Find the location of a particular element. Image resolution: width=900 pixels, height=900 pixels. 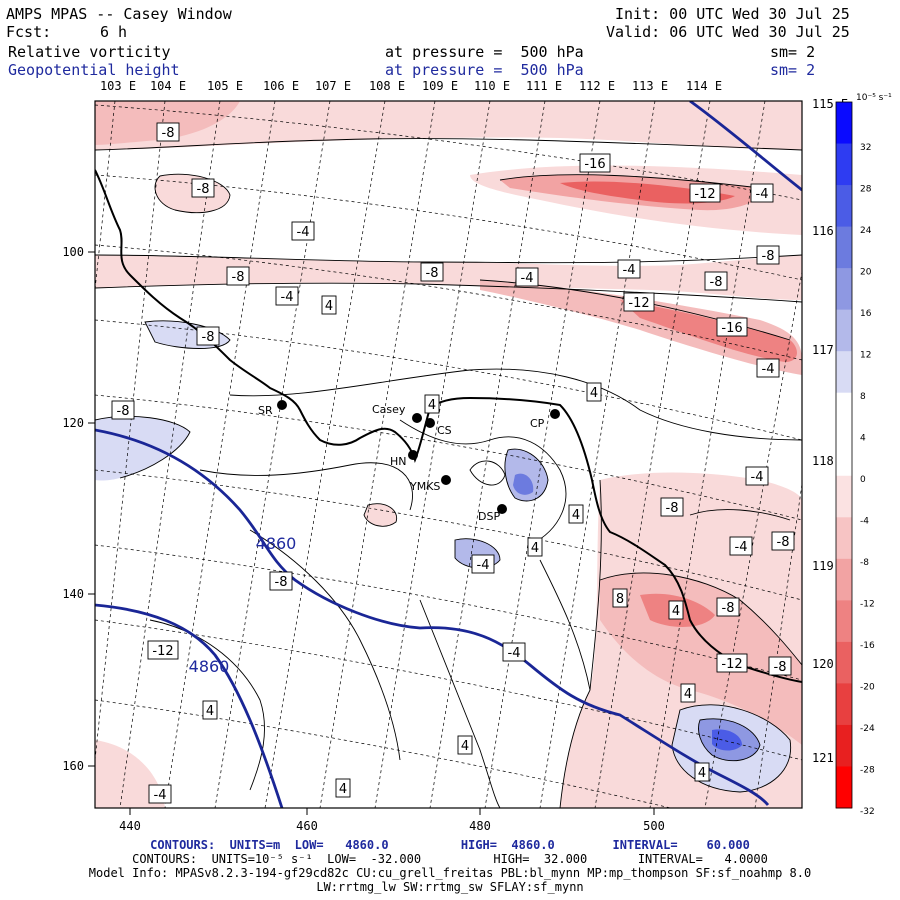

x-tick-label: 500 is located at coordinates (654, 826).